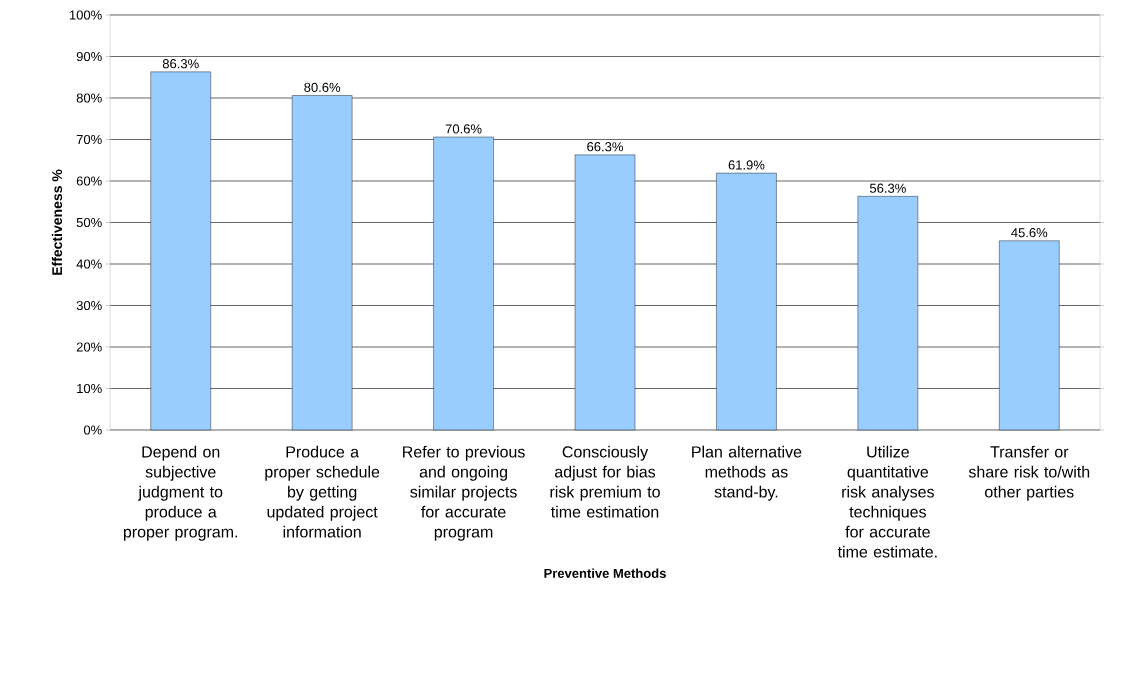  Describe the element at coordinates (89, 347) in the screenshot. I see `y-tick-label: 20%` at that location.